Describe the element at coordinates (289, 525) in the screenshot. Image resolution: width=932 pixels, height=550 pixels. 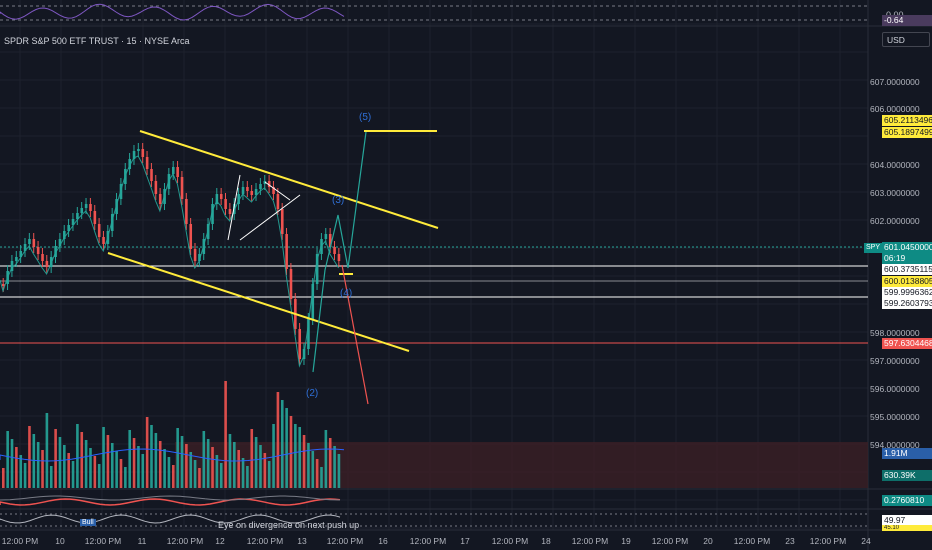
I see `chart-note: Eye on divergence on next push up` at that location.